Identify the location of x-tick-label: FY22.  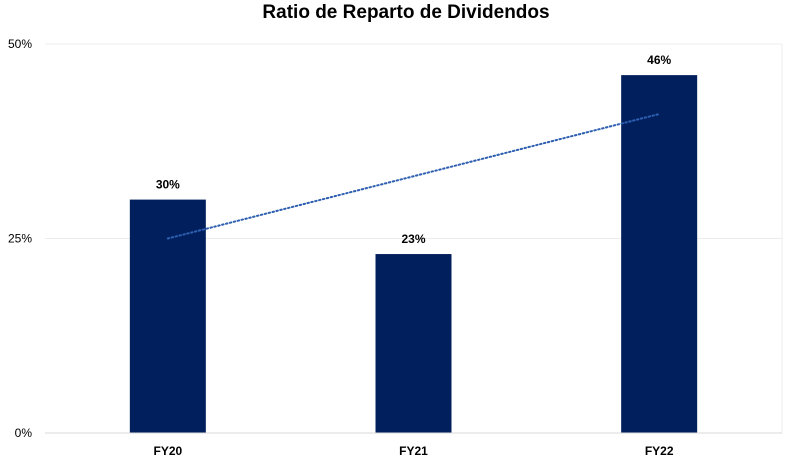
(659, 451).